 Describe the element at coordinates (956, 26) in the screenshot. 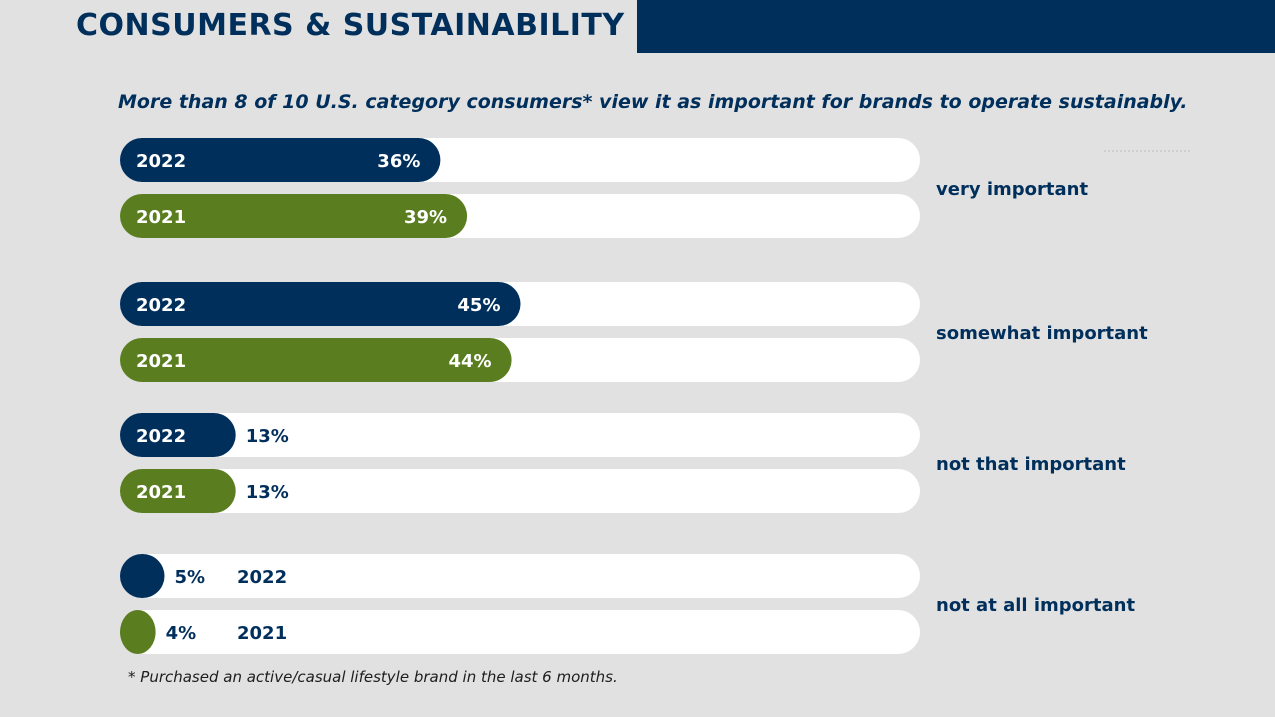

I see `title-banner-fill` at that location.